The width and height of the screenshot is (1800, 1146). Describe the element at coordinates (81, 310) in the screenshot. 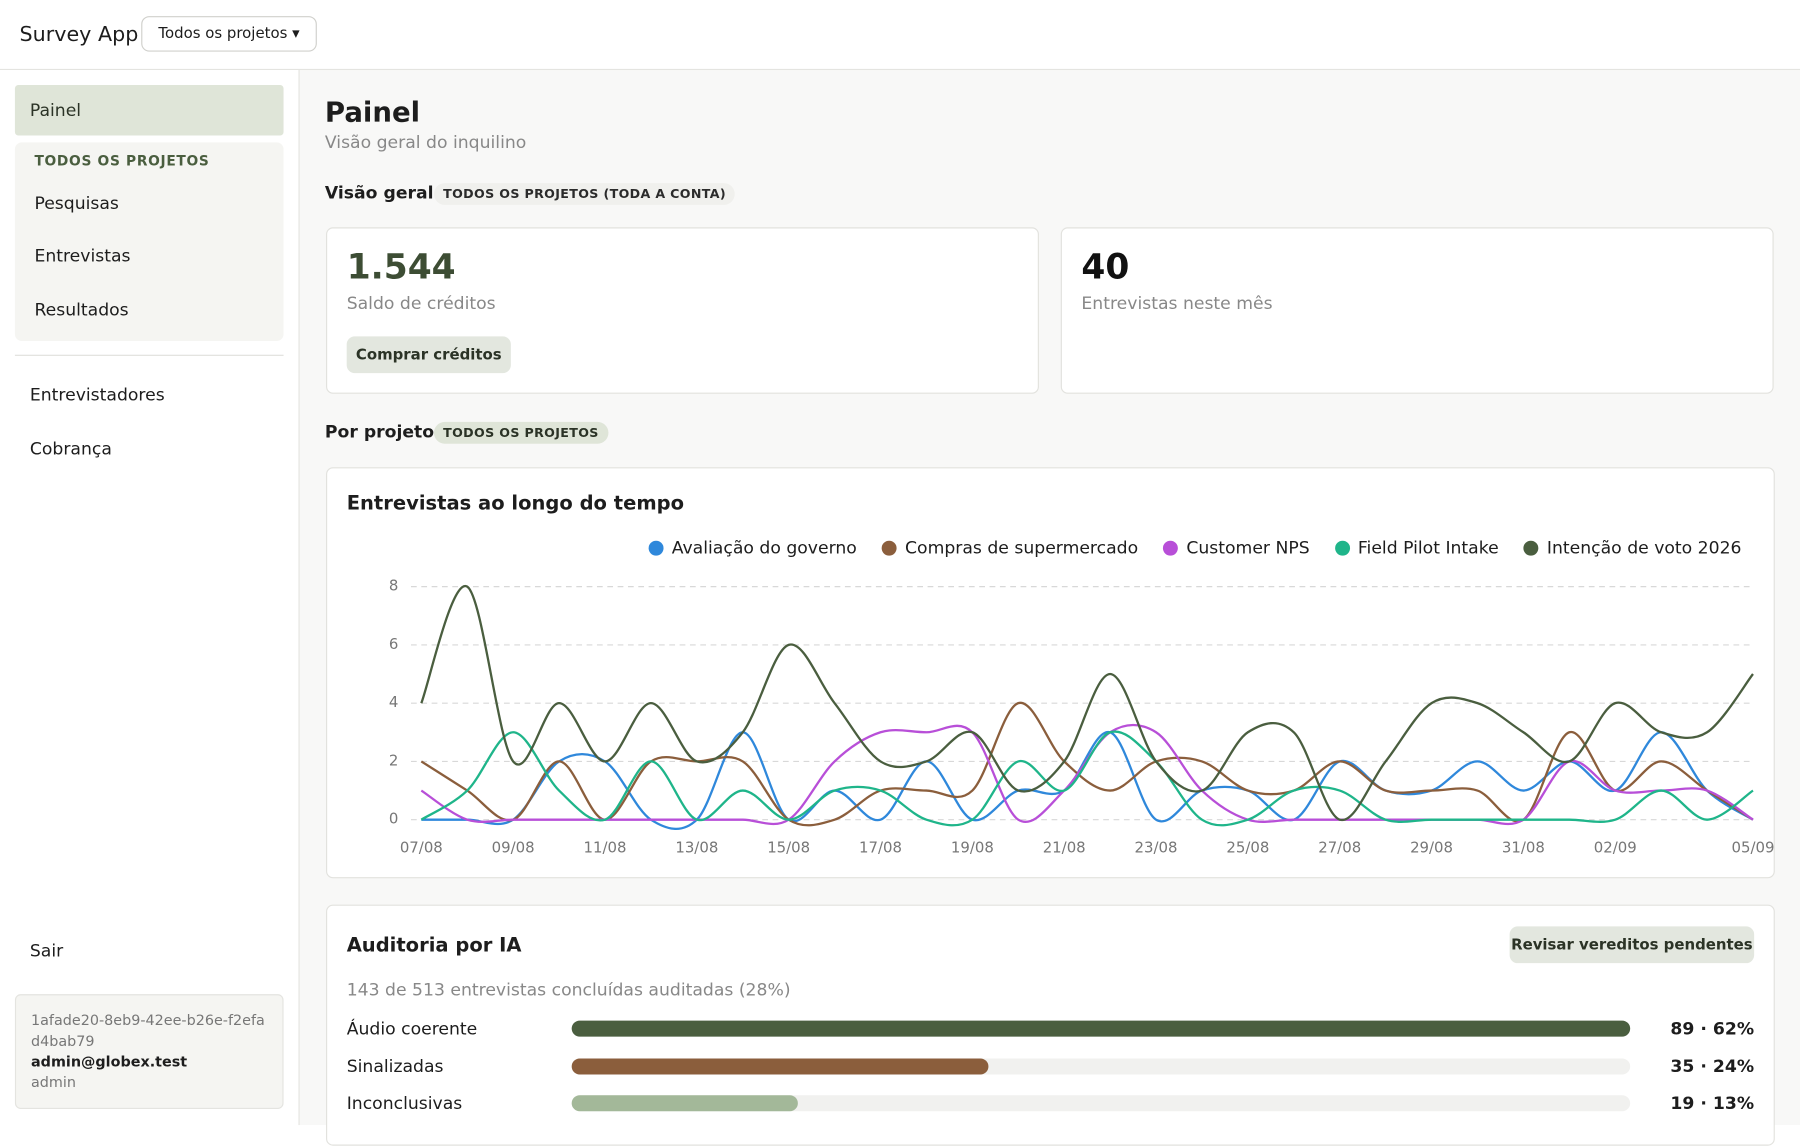

I see `nav-item: Resultados` at that location.